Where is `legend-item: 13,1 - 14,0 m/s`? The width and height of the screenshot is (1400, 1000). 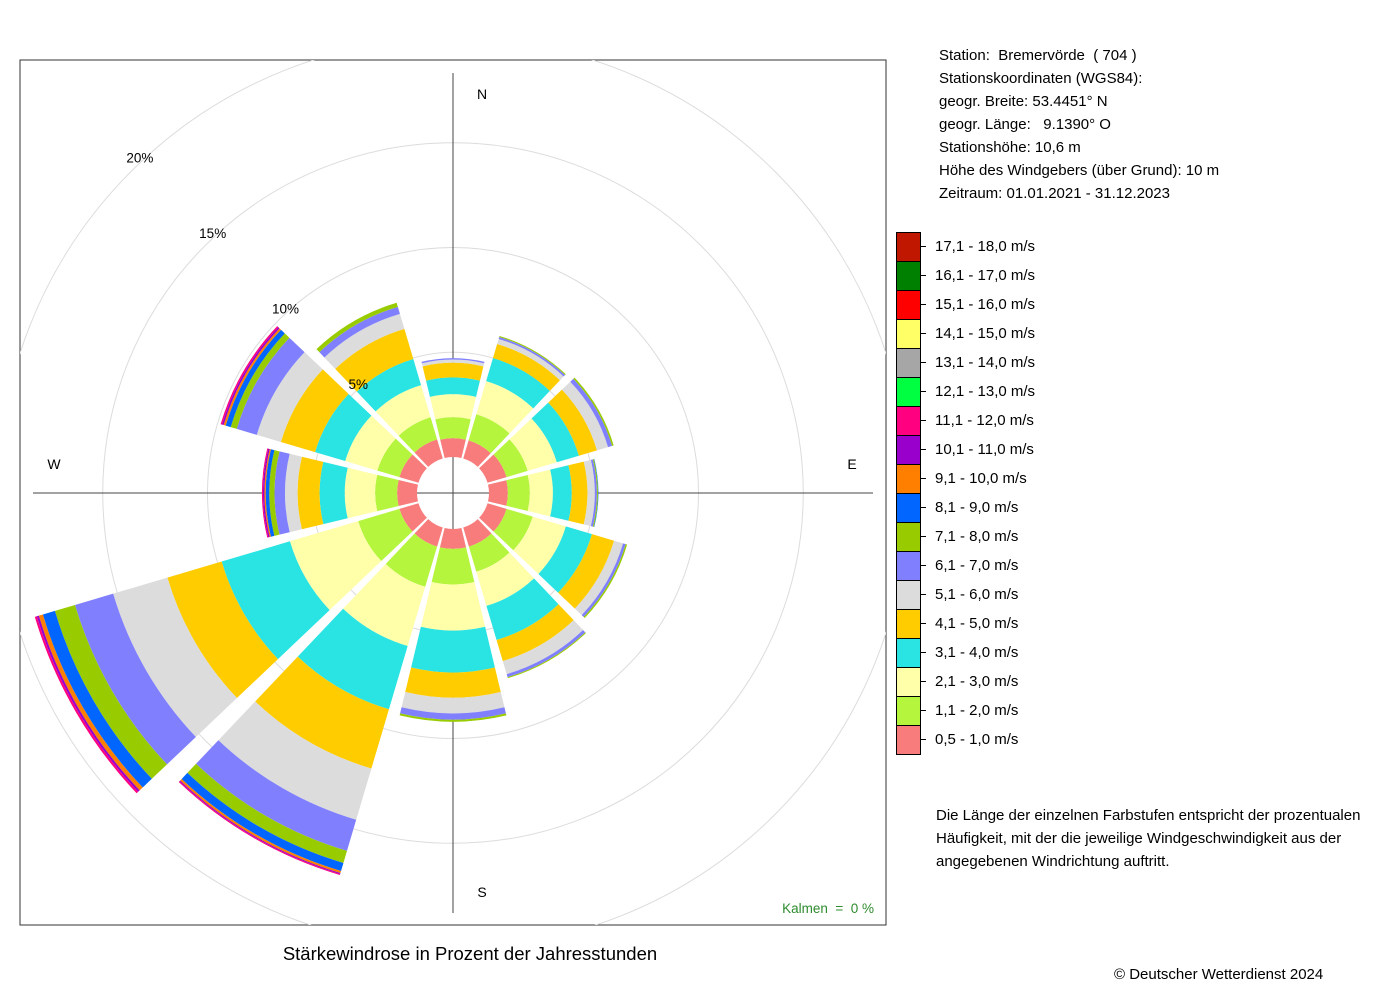 legend-item: 13,1 - 14,0 m/s is located at coordinates (1046, 362).